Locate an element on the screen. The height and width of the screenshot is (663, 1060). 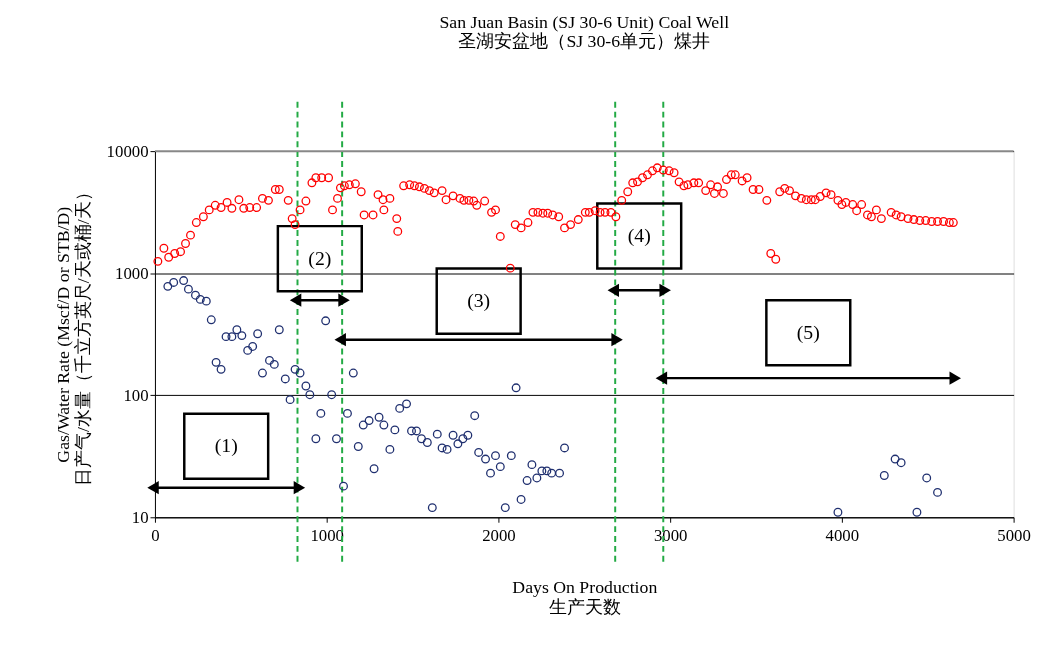
y-tick-label: 1000 is located at coordinates (132, 273).